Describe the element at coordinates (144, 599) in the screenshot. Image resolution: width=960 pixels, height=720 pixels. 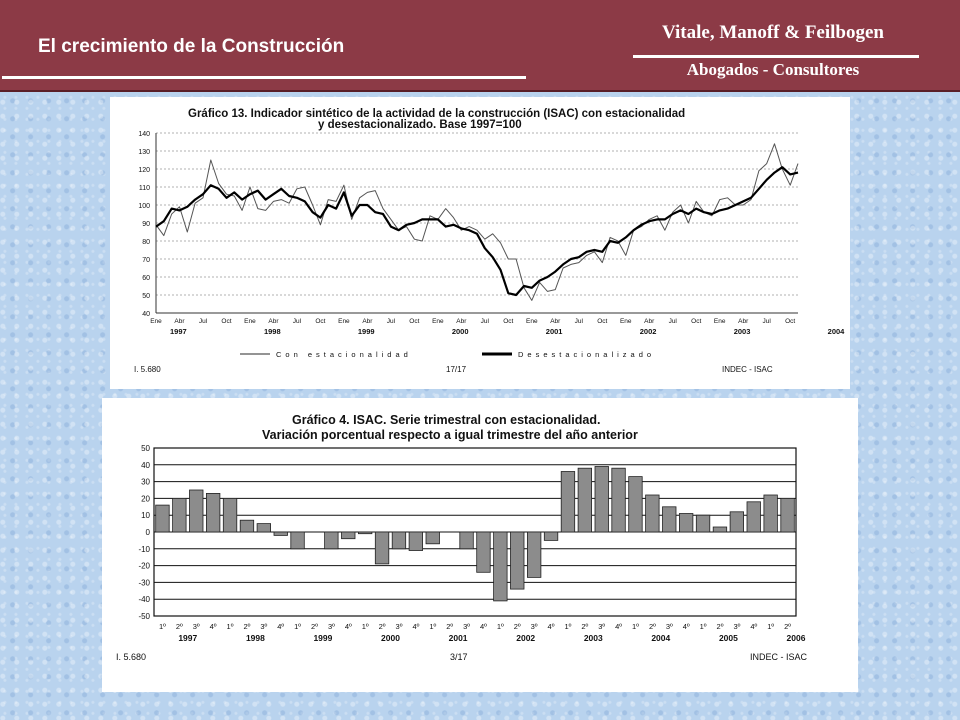
I see `y-tick-label: -40` at that location.